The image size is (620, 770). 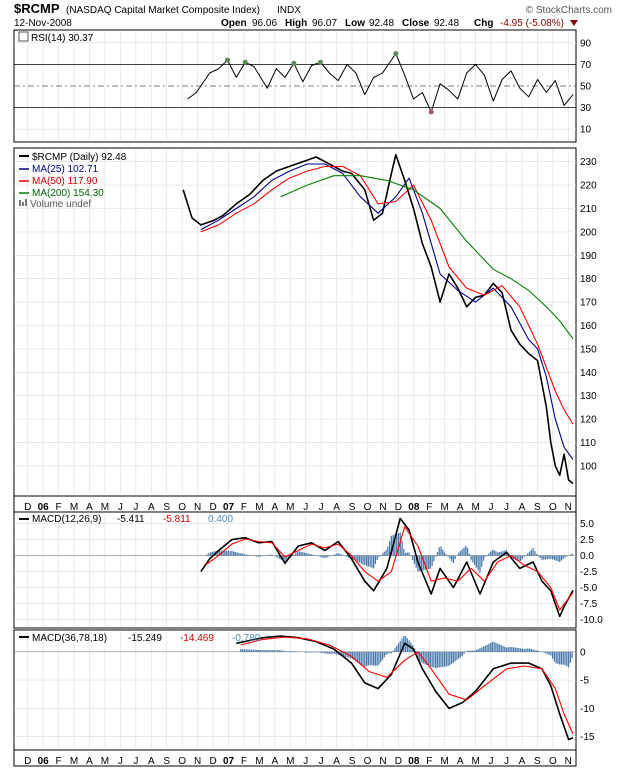 I want to click on legend-volume: Volume undef, so click(x=60, y=204).